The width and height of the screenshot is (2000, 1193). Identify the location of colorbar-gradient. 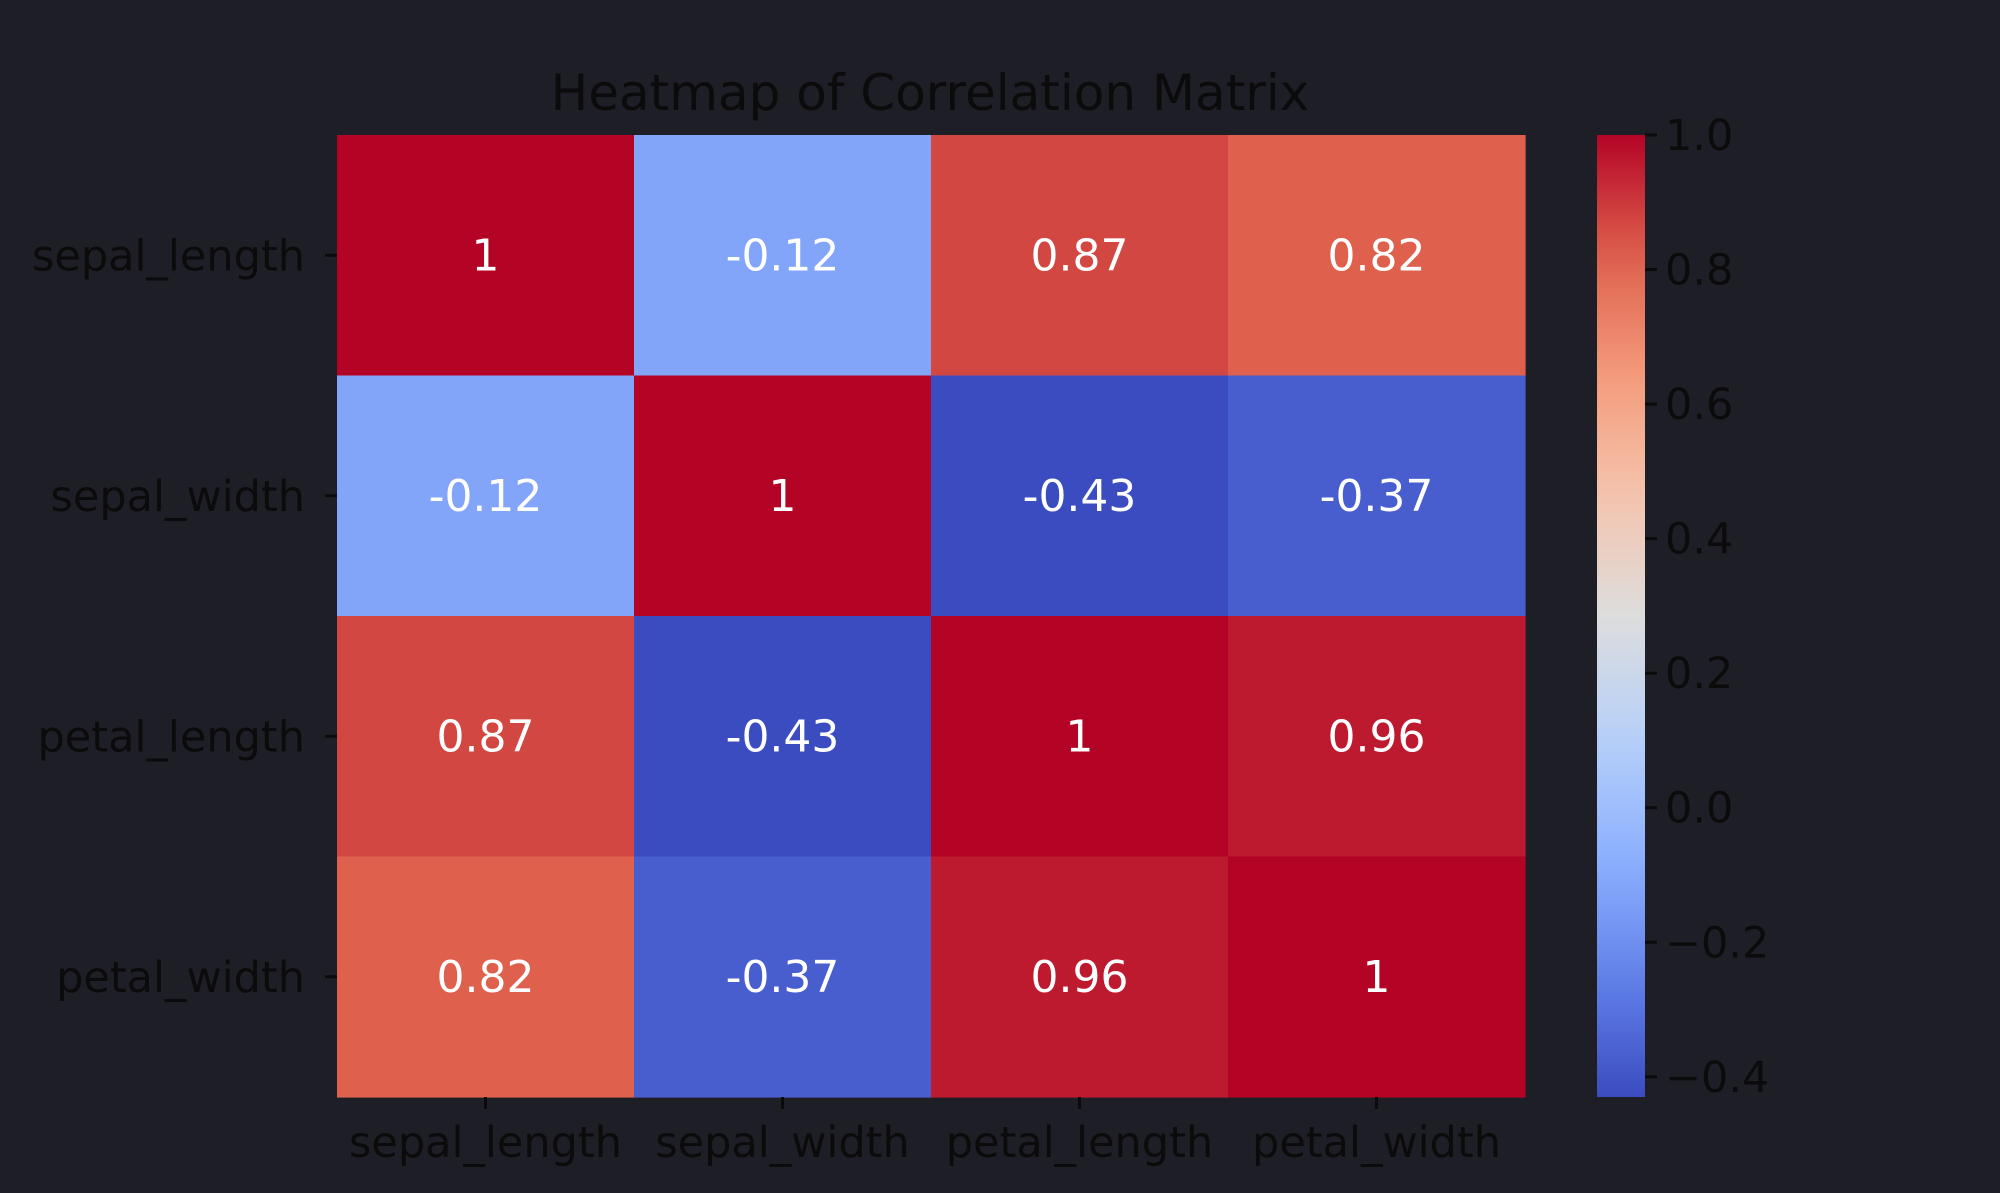
(1621, 616).